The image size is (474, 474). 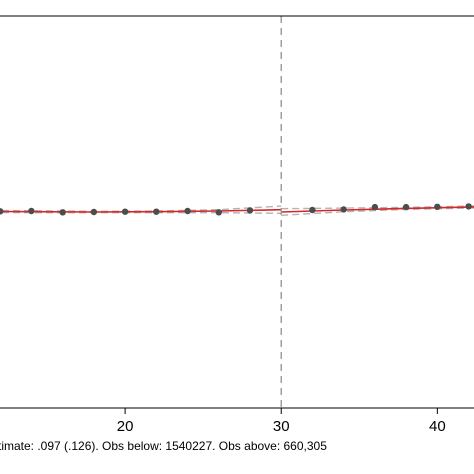 What do you see at coordinates (125, 426) in the screenshot?
I see `x-tick-label: 20` at bounding box center [125, 426].